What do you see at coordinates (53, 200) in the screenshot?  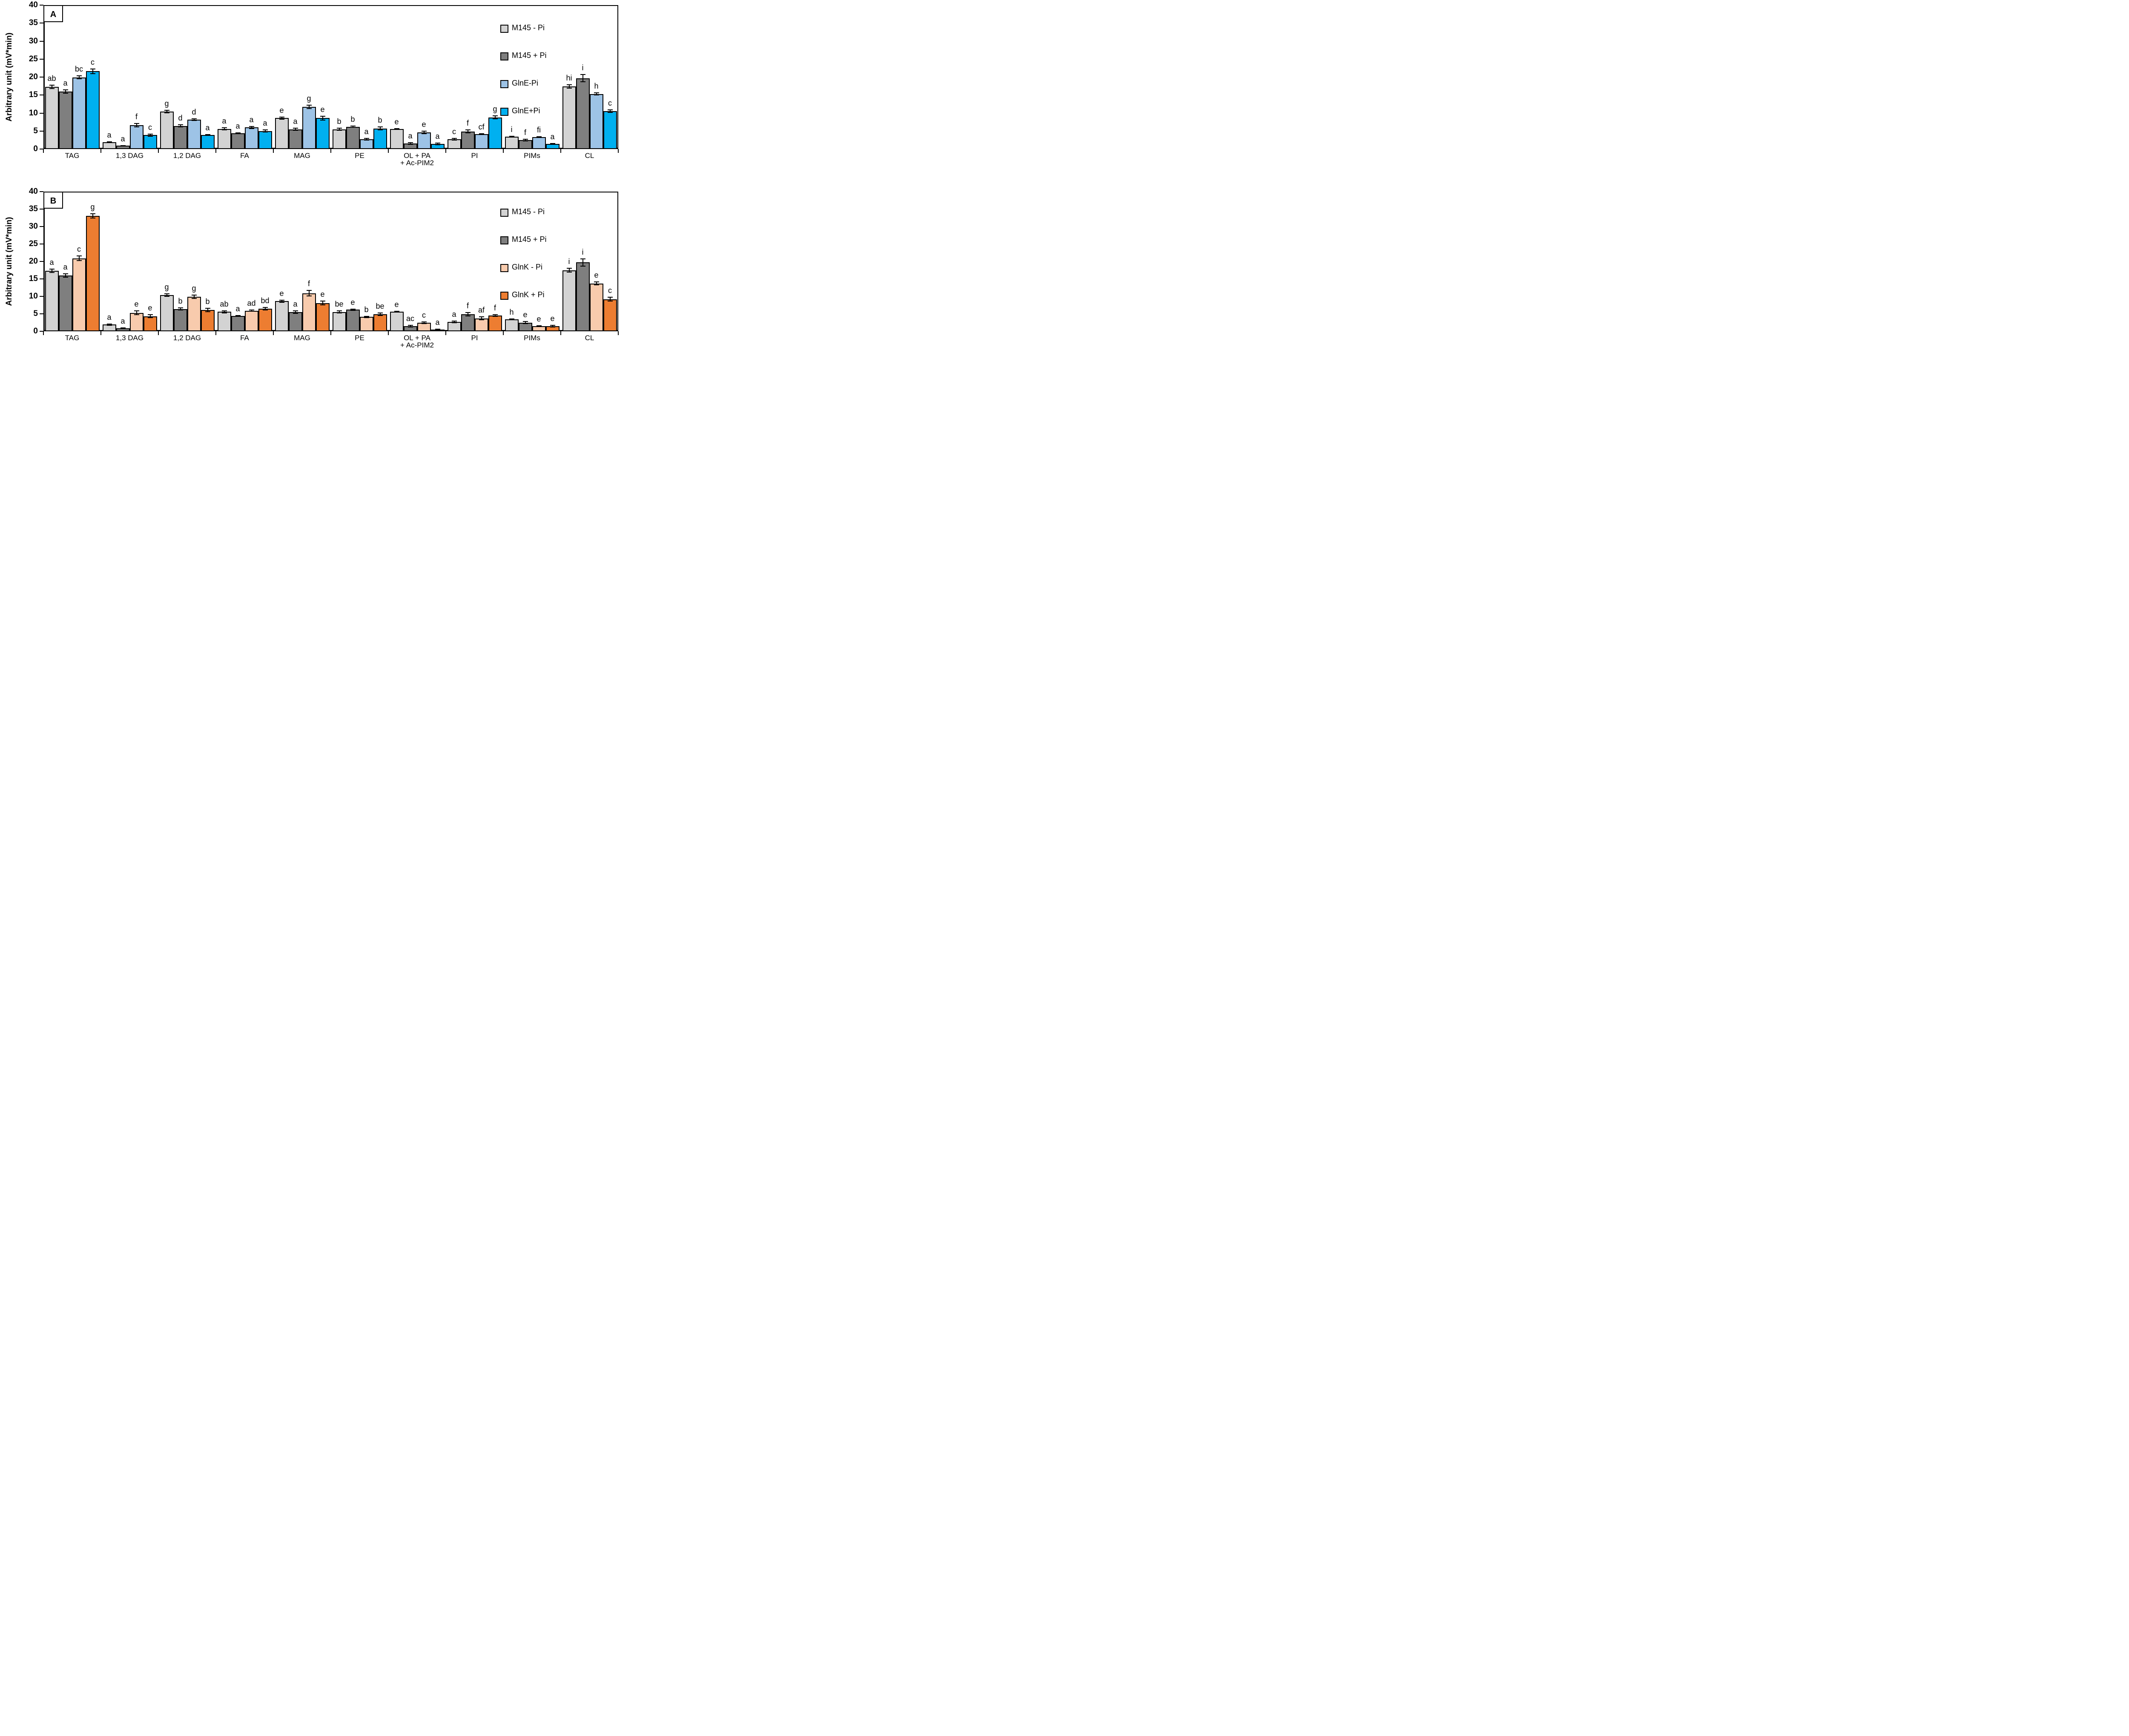 I see `panel-label-box: B` at bounding box center [53, 200].